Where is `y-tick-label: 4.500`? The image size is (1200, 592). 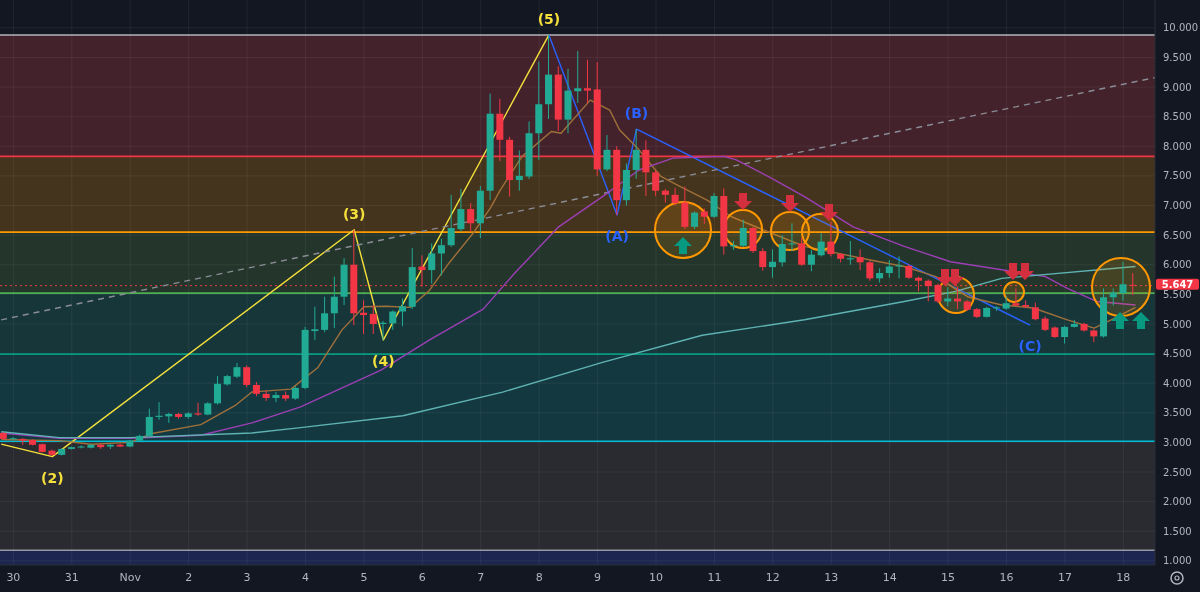 y-tick-label: 4.500 is located at coordinates (1177, 354).